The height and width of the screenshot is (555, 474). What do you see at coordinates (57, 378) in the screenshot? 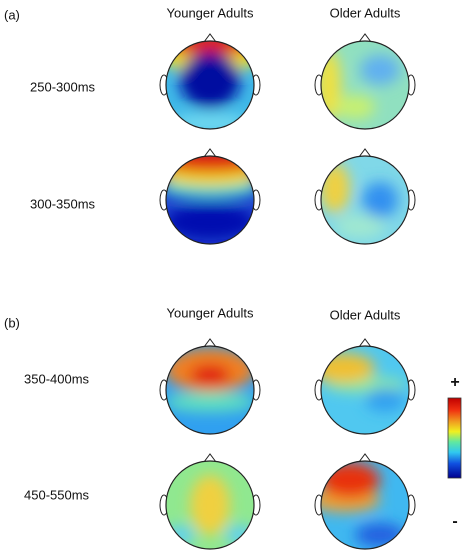
I see `row-label: 350-400ms` at bounding box center [57, 378].